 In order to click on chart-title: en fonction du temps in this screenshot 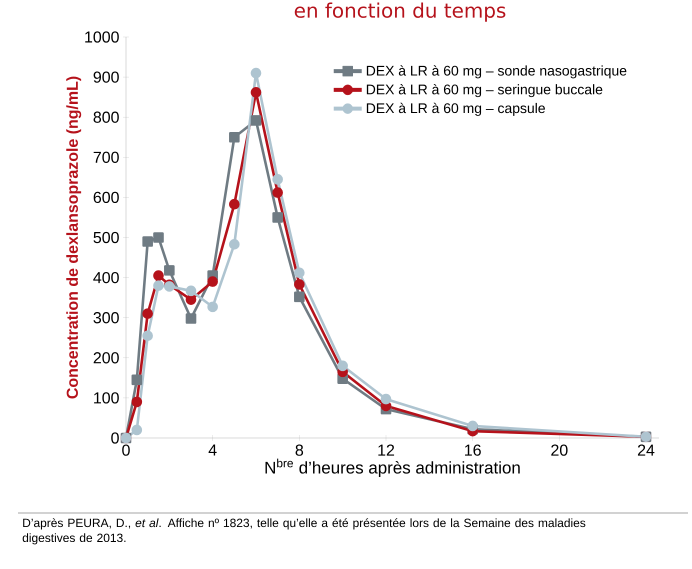, I will do `click(400, 12)`.